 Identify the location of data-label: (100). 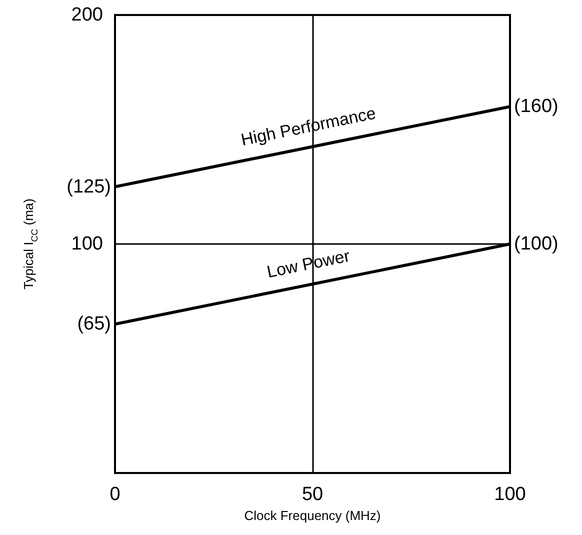
(536, 244).